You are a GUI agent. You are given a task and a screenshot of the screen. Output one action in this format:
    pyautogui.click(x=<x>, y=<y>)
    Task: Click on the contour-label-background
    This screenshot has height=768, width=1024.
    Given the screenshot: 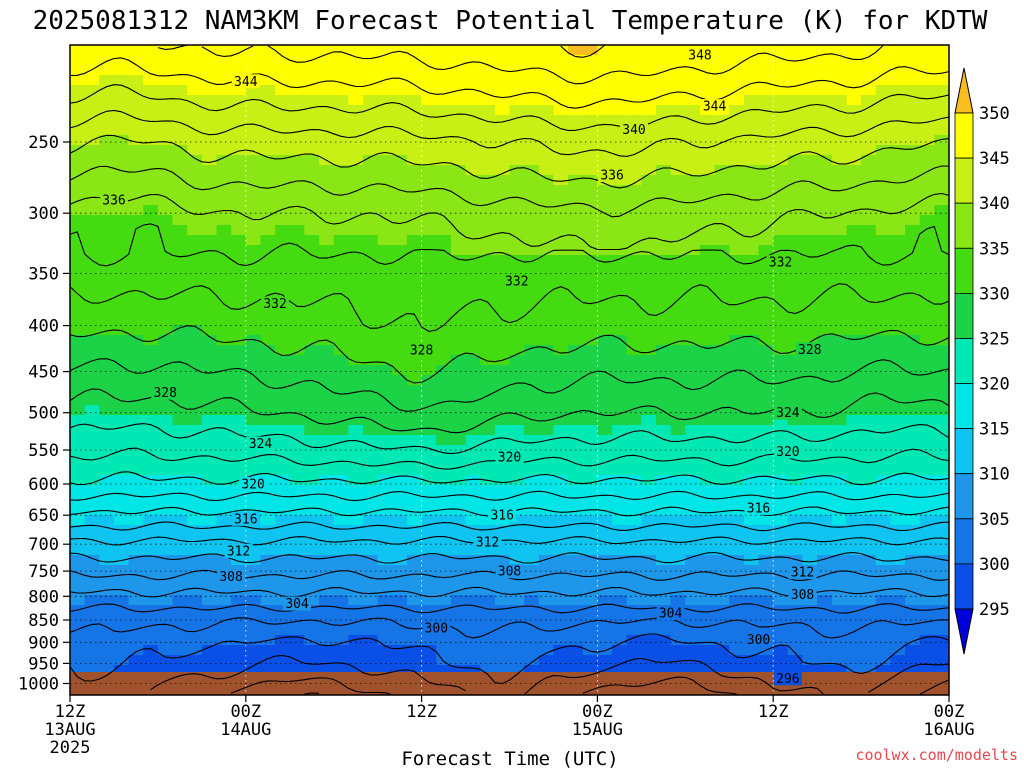 What is the action you would take?
    pyautogui.click(x=165, y=392)
    